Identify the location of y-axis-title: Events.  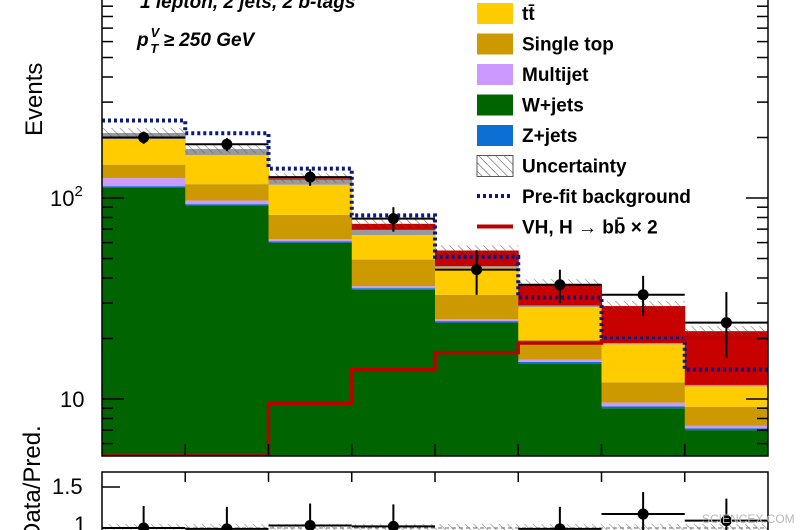
(34, 99).